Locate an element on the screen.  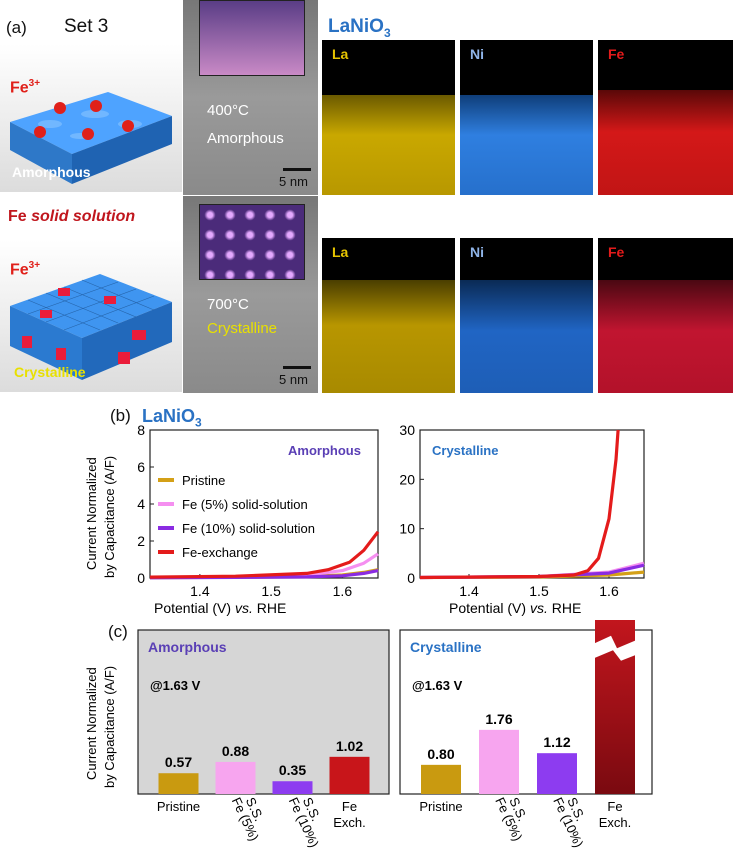
crystalline-schematic-label: Crystalline is located at coordinates (50, 372).